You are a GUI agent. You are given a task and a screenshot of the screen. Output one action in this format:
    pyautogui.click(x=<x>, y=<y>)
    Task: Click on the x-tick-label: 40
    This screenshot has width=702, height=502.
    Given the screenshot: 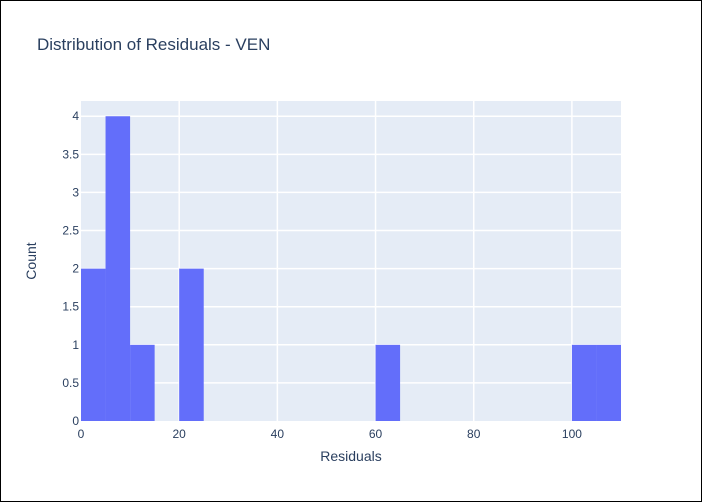 What is the action you would take?
    pyautogui.click(x=278, y=434)
    